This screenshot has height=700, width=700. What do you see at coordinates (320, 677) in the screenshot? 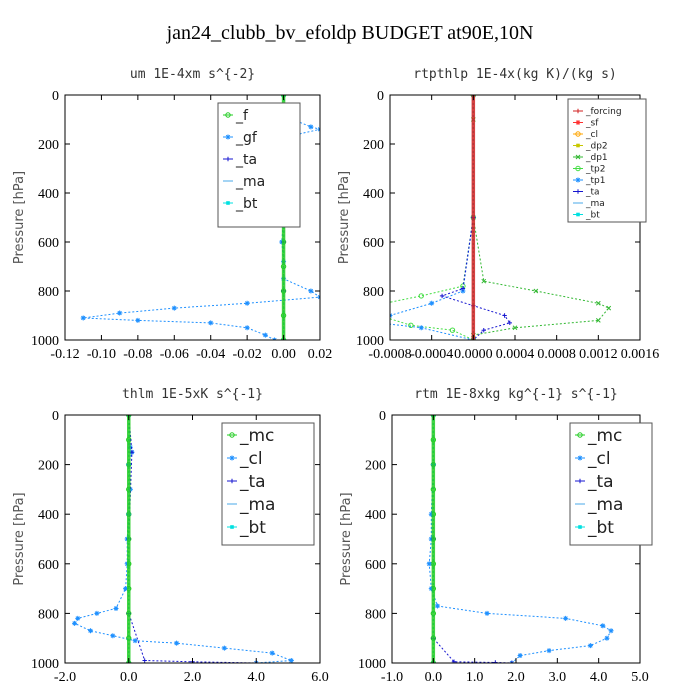
I see `x-tick-label: 6.0` at bounding box center [320, 677].